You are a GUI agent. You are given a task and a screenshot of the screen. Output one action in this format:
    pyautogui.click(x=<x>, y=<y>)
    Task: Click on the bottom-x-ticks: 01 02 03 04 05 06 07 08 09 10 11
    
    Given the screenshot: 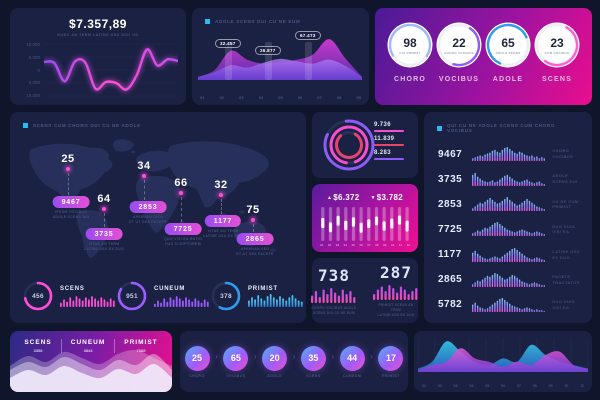 What is the action you would take?
    pyautogui.click(x=503, y=386)
    